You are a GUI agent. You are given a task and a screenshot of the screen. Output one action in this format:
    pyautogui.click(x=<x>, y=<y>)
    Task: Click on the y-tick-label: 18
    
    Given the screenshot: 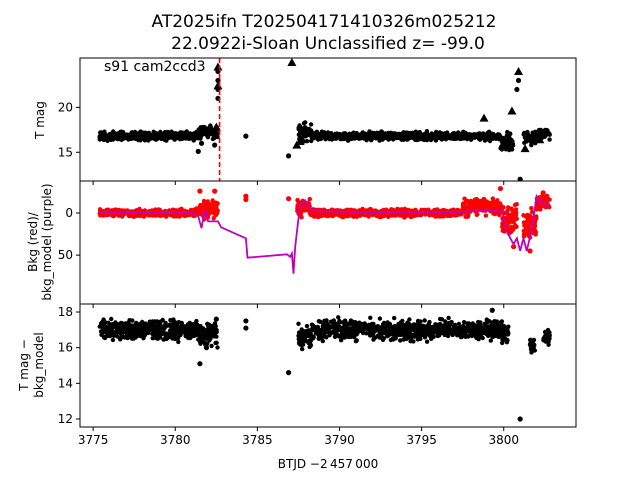 What is the action you would take?
    pyautogui.click(x=65, y=312)
    